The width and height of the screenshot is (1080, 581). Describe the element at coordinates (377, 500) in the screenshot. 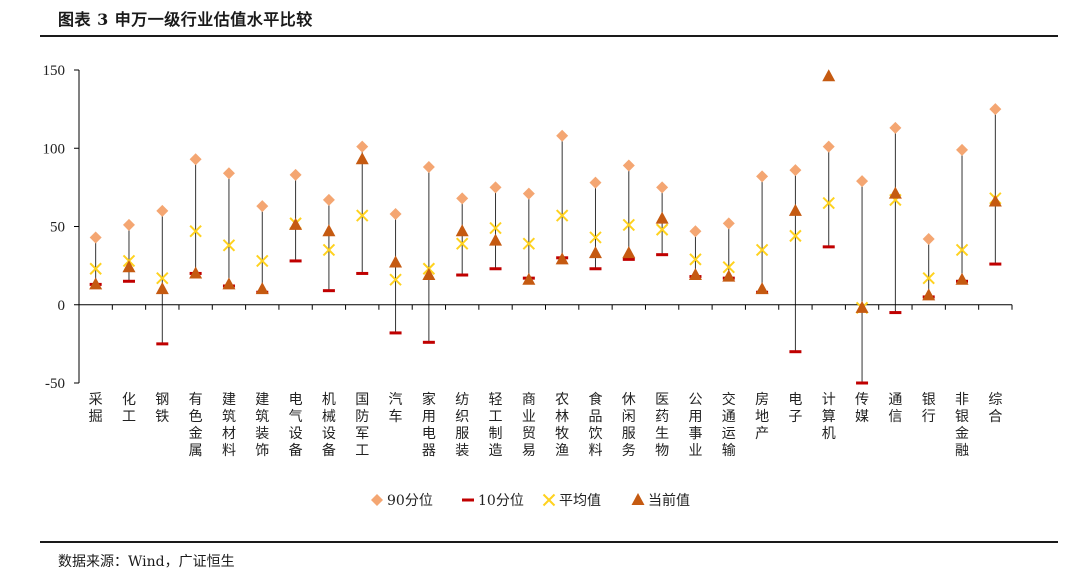

I see `legend-marker-p90` at that location.